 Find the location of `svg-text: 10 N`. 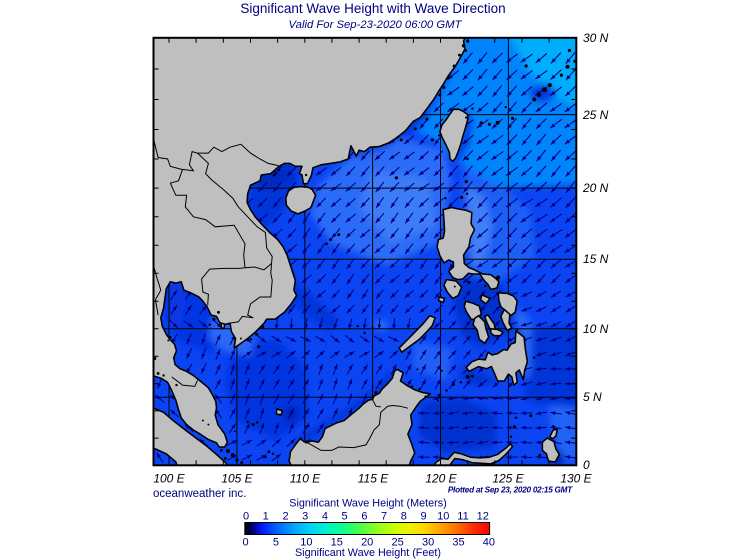

svg-text: 10 N is located at coordinates (596, 329).